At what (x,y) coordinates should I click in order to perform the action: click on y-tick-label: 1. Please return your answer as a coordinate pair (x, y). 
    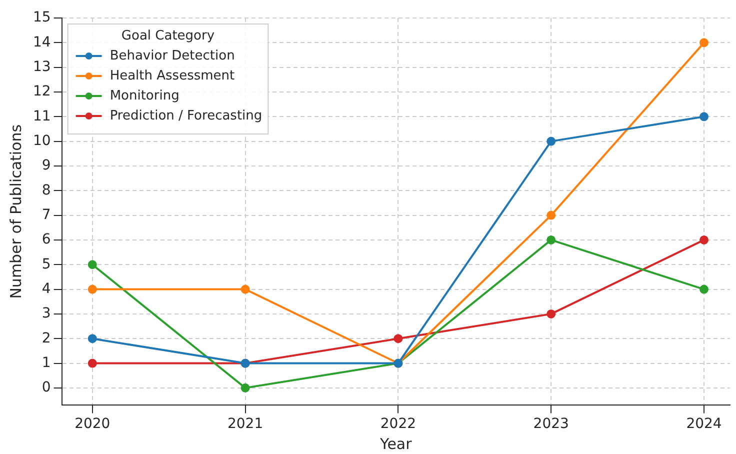
    Looking at the image, I should click on (46, 362).